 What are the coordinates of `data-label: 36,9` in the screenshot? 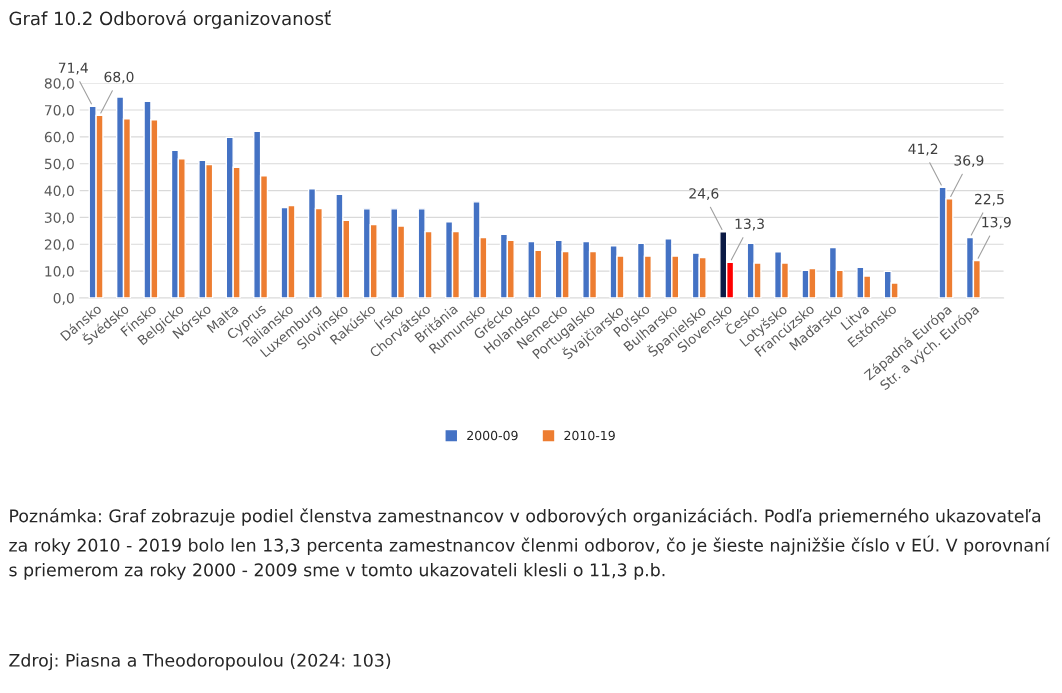 It's located at (969, 161).